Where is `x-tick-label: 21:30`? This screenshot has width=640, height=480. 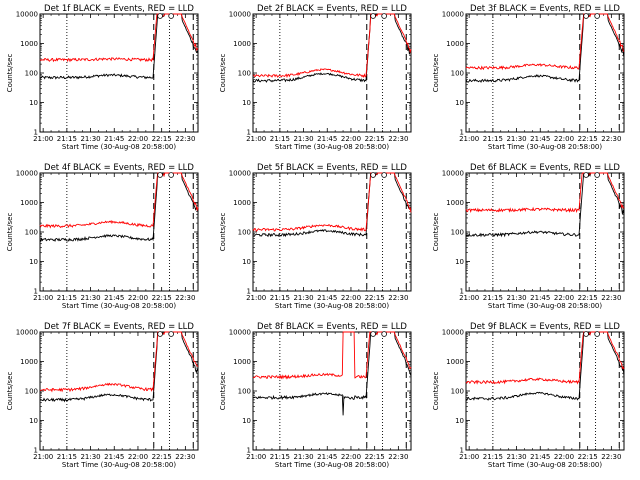 x-tick-label: 21:30 is located at coordinates (303, 139).